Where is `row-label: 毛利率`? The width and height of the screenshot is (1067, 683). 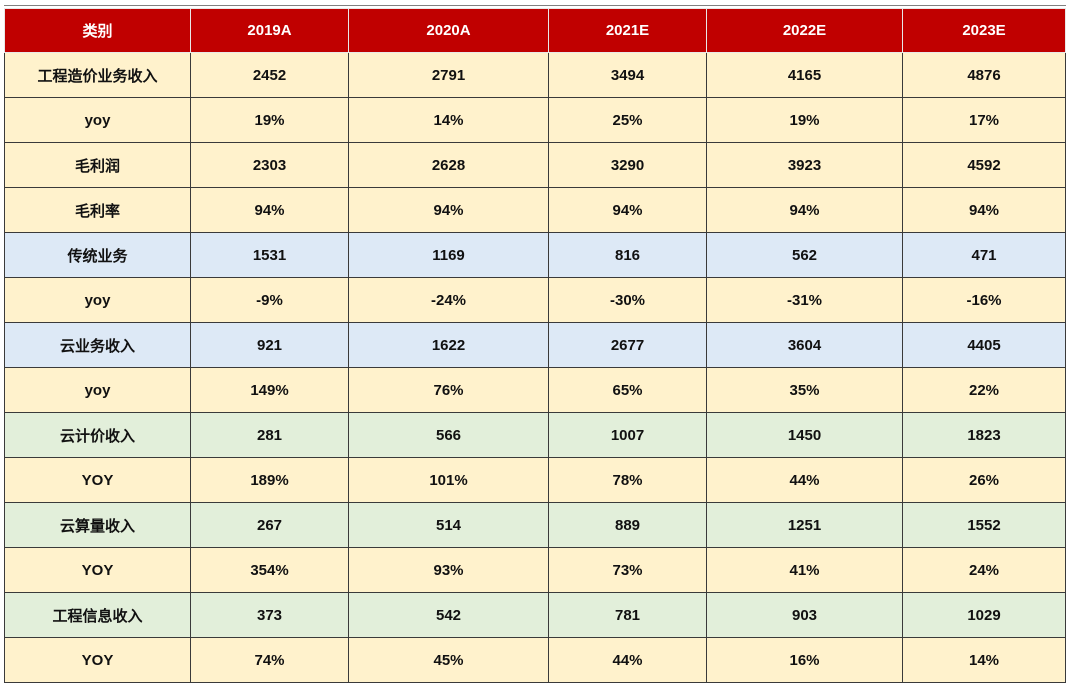
row-label: 毛利率 is located at coordinates (97, 210).